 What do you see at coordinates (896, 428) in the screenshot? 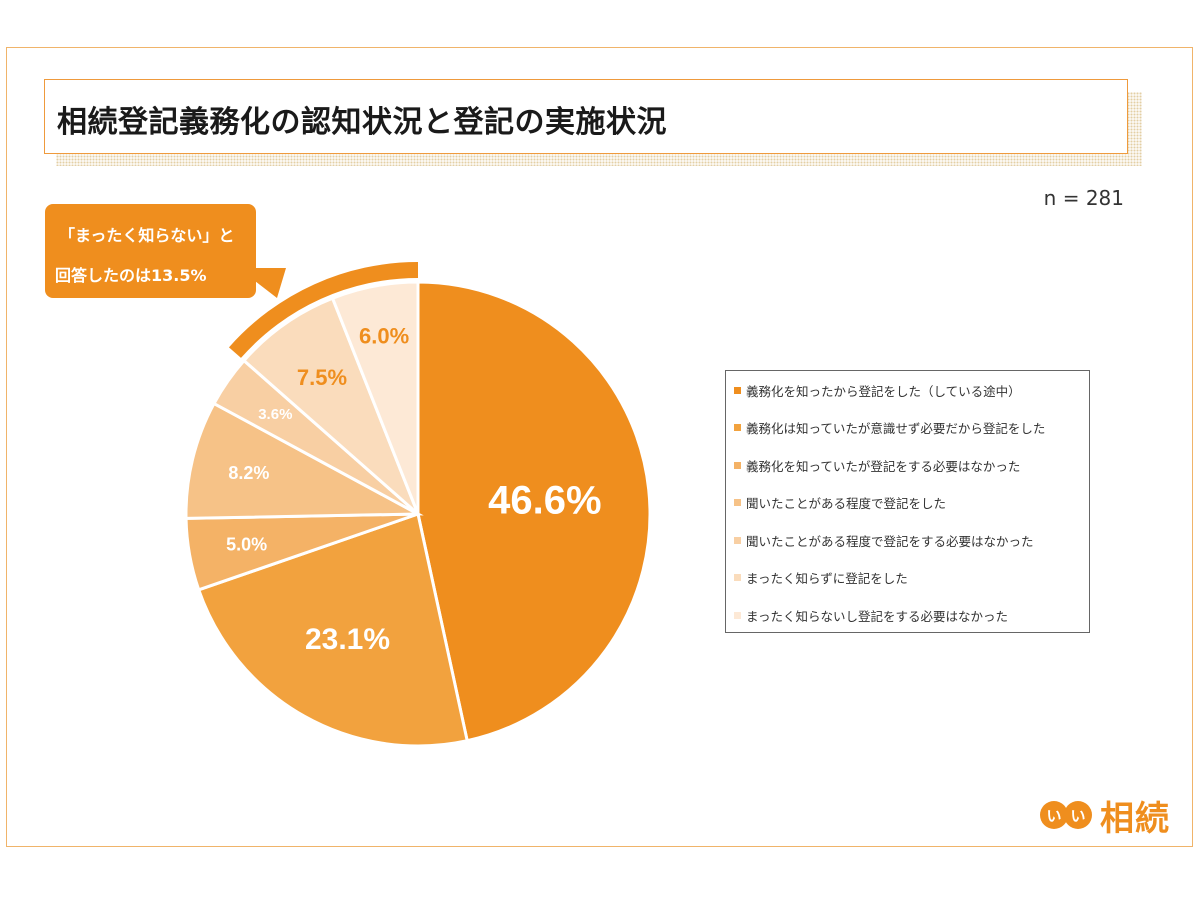
I see `legend-label-2: 義務化は知っていたが意識せず必要だから登記をした` at bounding box center [896, 428].